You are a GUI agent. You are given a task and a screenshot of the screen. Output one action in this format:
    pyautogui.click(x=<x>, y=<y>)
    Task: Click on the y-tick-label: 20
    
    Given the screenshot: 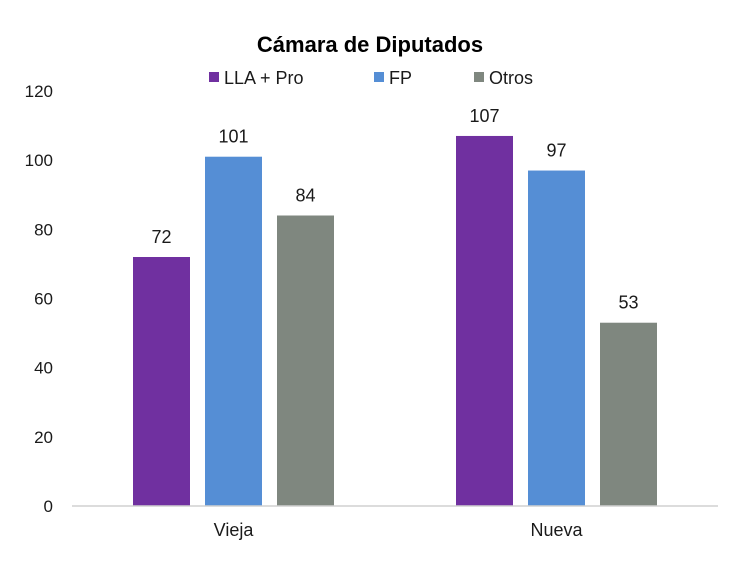 What is the action you would take?
    pyautogui.click(x=43, y=437)
    